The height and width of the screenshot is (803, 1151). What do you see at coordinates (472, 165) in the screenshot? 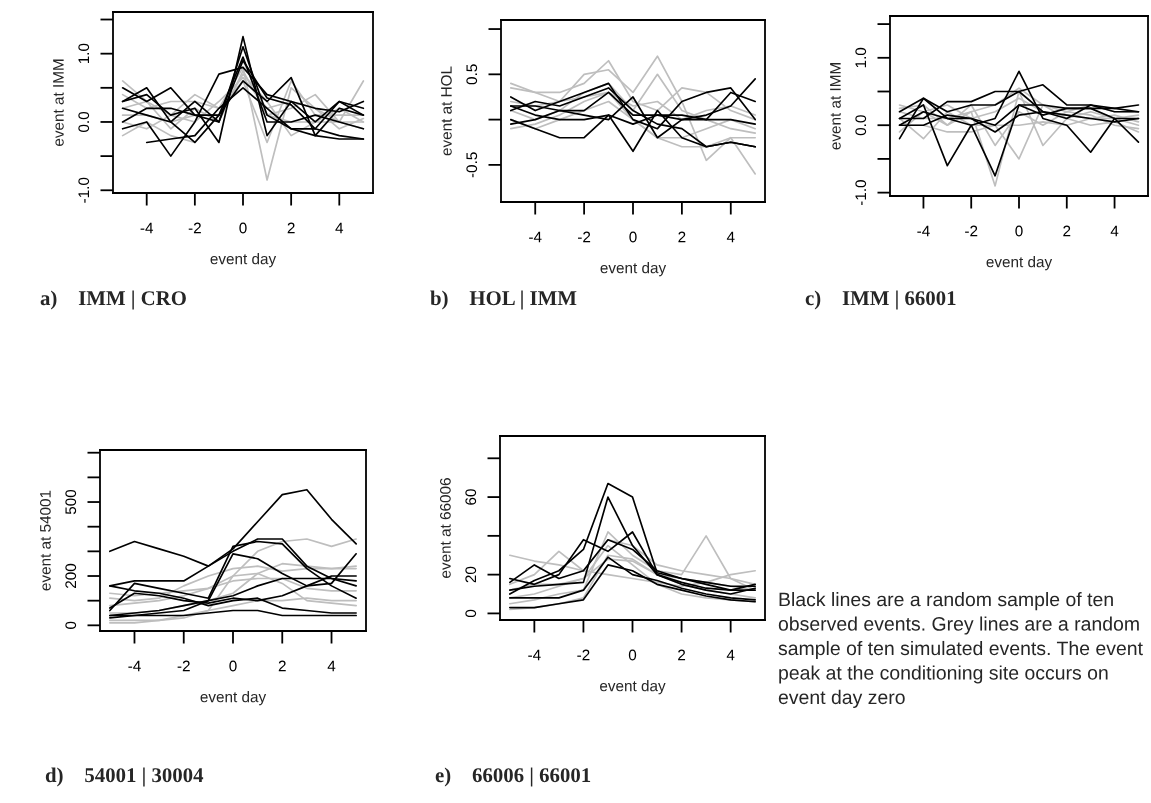
I see `y-tick-label: -0.5` at bounding box center [472, 165].